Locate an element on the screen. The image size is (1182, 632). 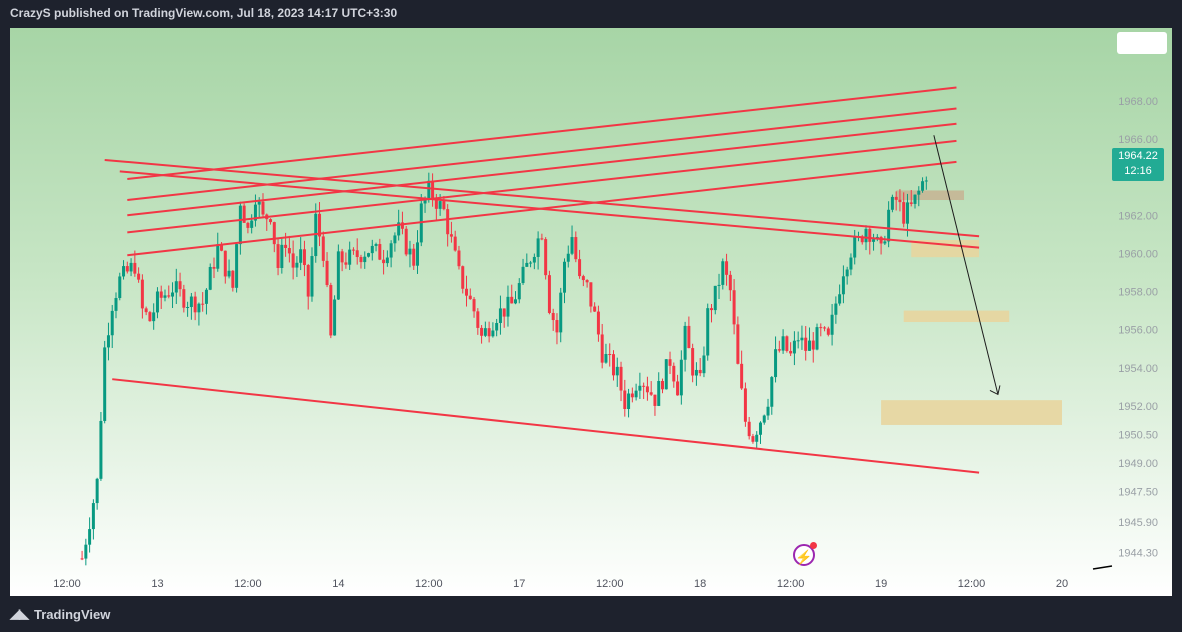
legend-box is located at coordinates (1142, 43).